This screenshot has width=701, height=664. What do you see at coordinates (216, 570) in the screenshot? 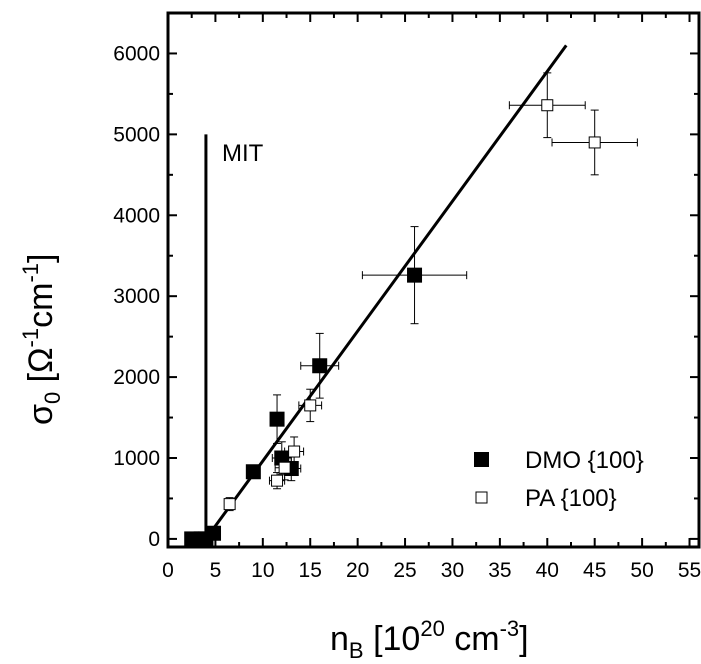
I see `x-tick-label: 5` at bounding box center [216, 570].